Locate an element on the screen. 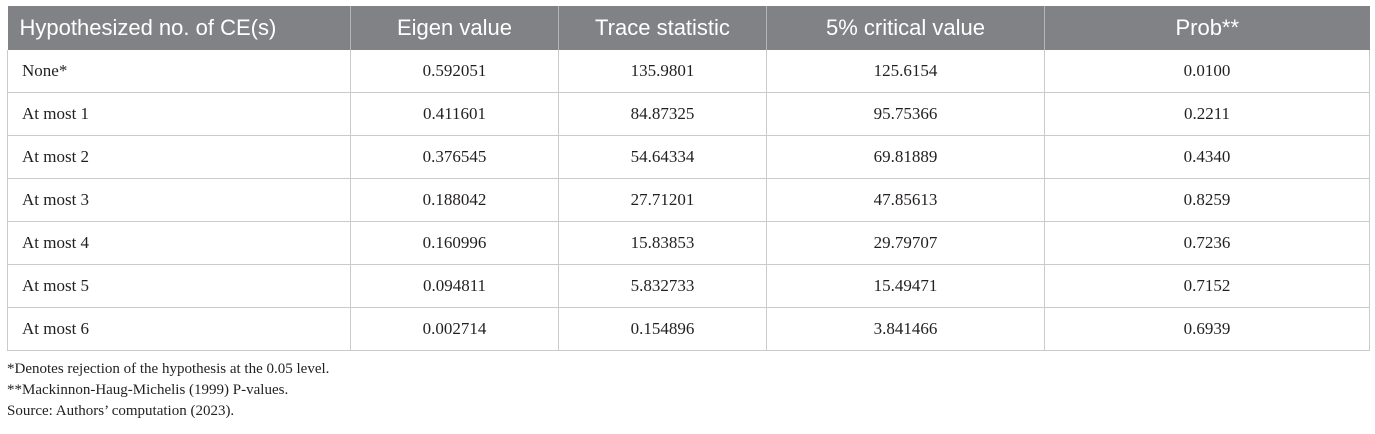  hypothesis-cell: At most 1 is located at coordinates (179, 114).